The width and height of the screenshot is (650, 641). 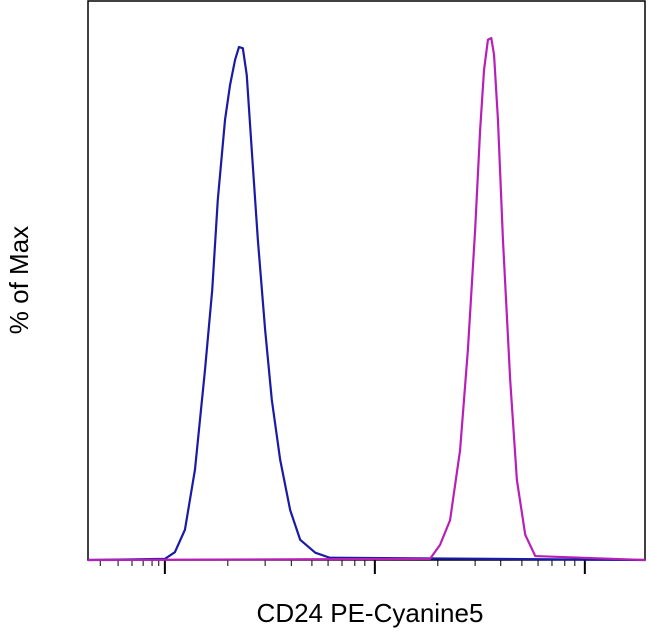 I want to click on y-axis-label: % of Max, so click(x=19, y=280).